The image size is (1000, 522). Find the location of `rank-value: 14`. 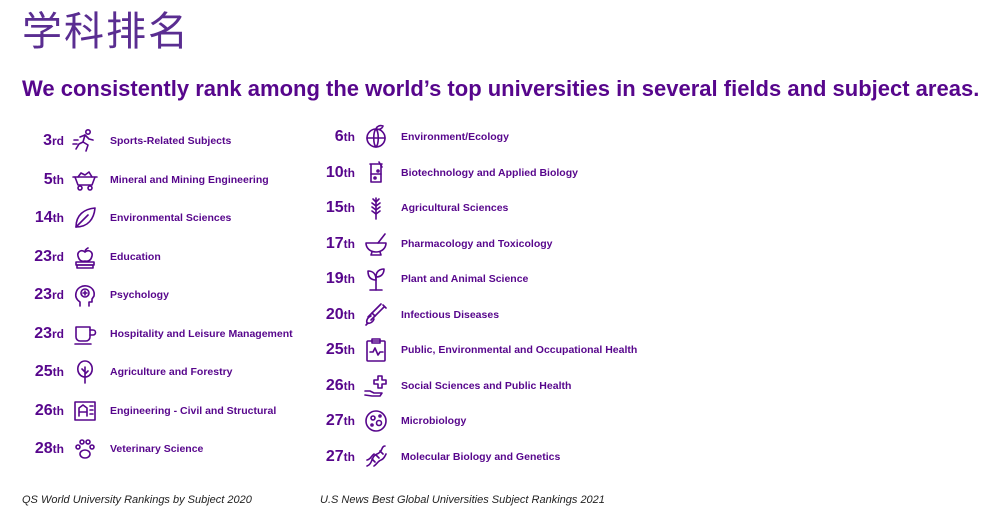

rank-value: 14 is located at coordinates (43, 217).